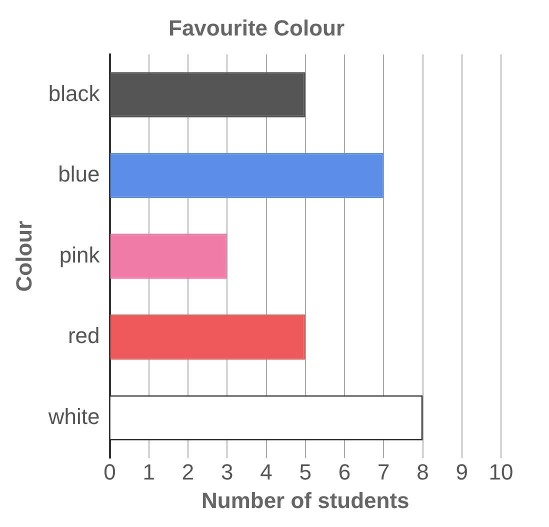  I want to click on y-axis-title: Colour, so click(23, 256).